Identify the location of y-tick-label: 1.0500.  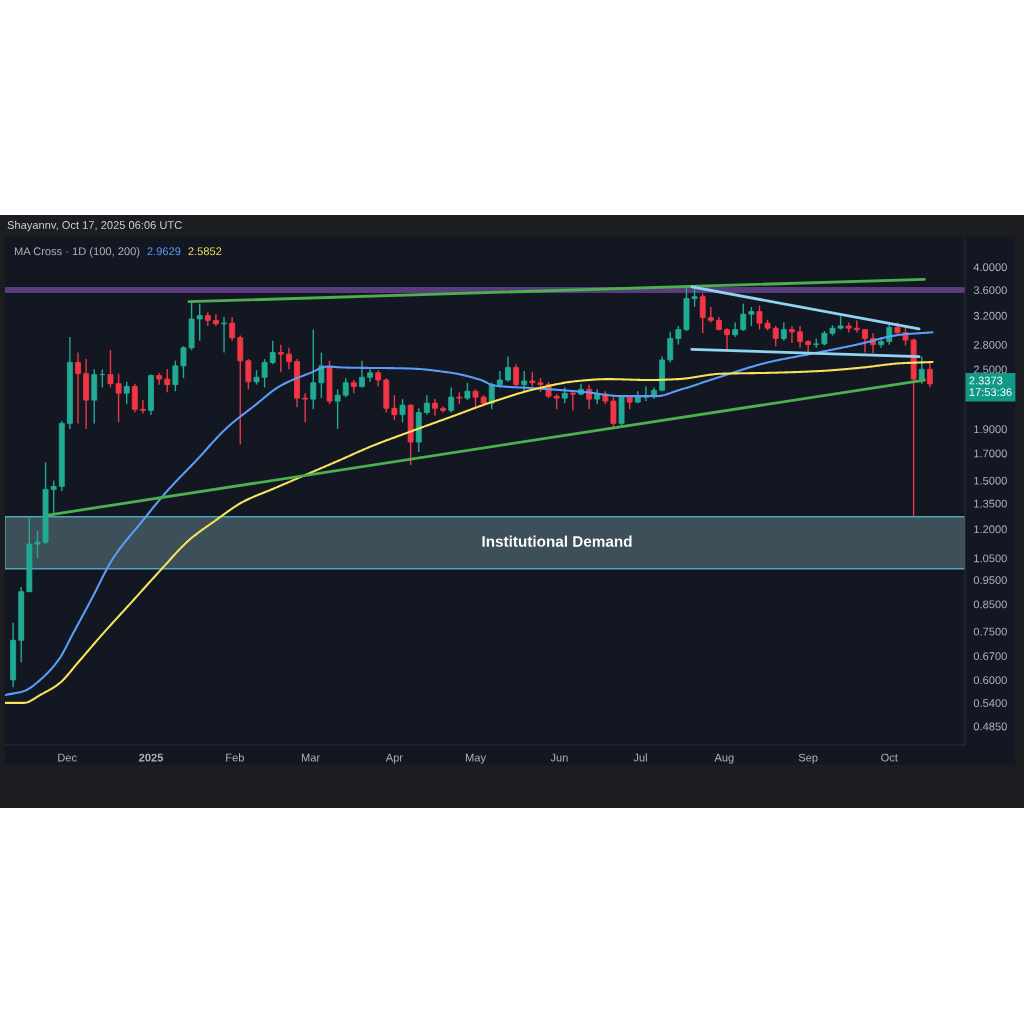
(990, 558).